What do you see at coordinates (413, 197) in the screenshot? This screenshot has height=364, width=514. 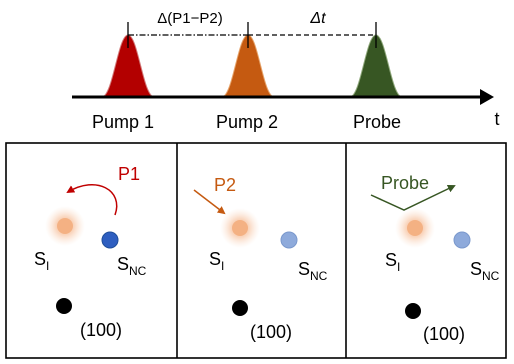 I see `beam-arrow-probe` at bounding box center [413, 197].